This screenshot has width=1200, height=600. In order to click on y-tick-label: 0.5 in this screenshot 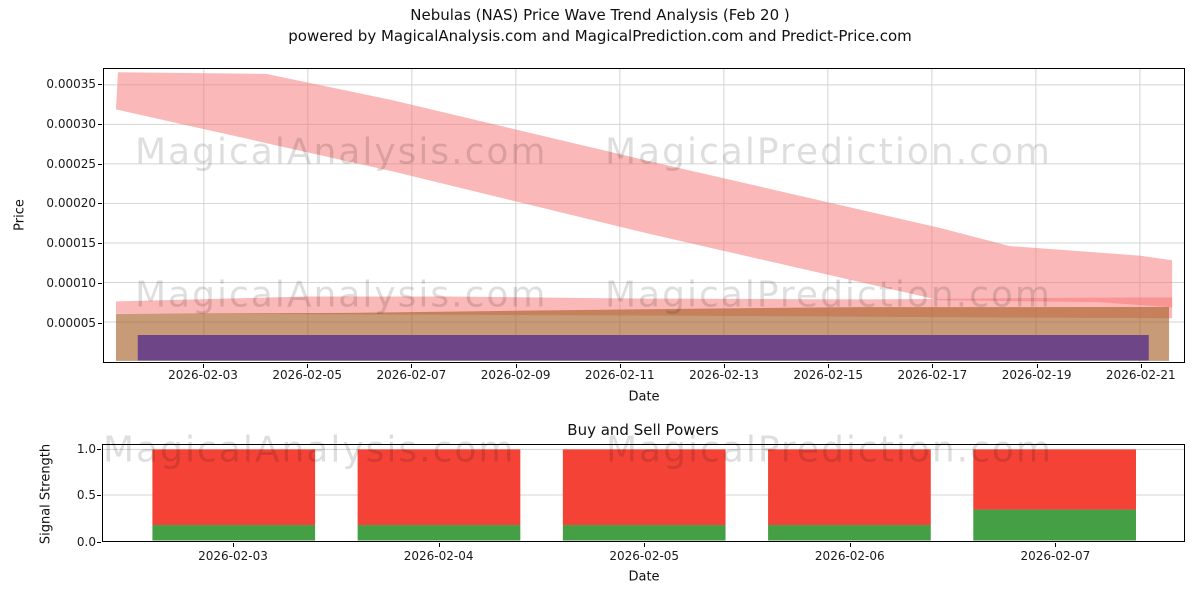, I will do `click(86, 495)`.